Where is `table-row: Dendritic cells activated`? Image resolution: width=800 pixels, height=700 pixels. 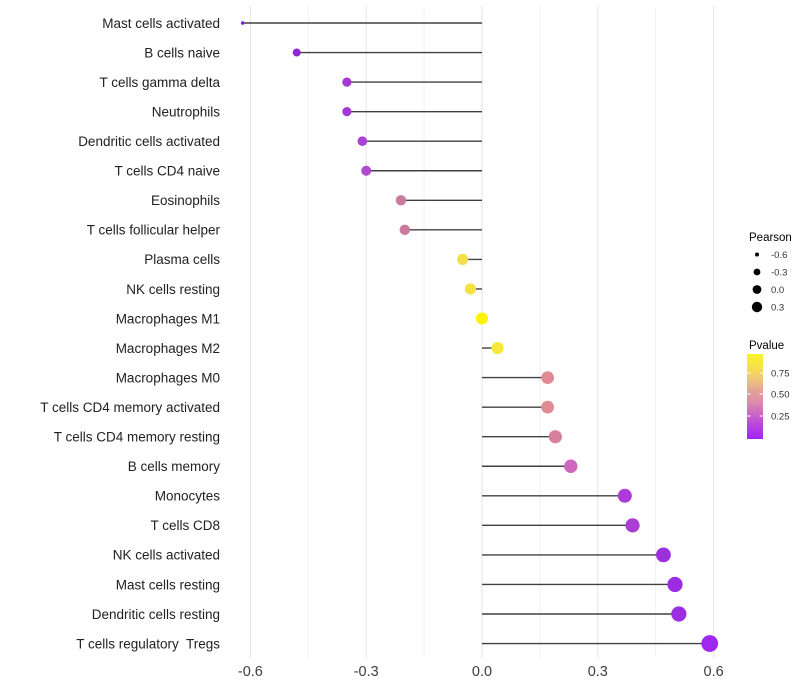
table-row: Dendritic cells activated is located at coordinates (280, 141).